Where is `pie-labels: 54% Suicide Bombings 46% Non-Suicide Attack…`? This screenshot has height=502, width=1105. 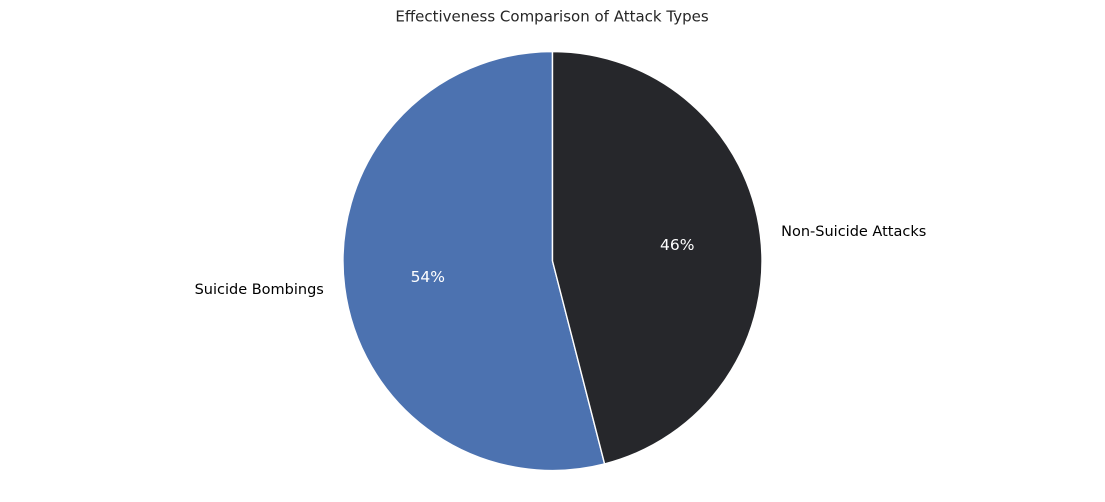 pie-labels: 54% Suicide Bombings 46% Non-Suicide Attack… is located at coordinates (561, 261).